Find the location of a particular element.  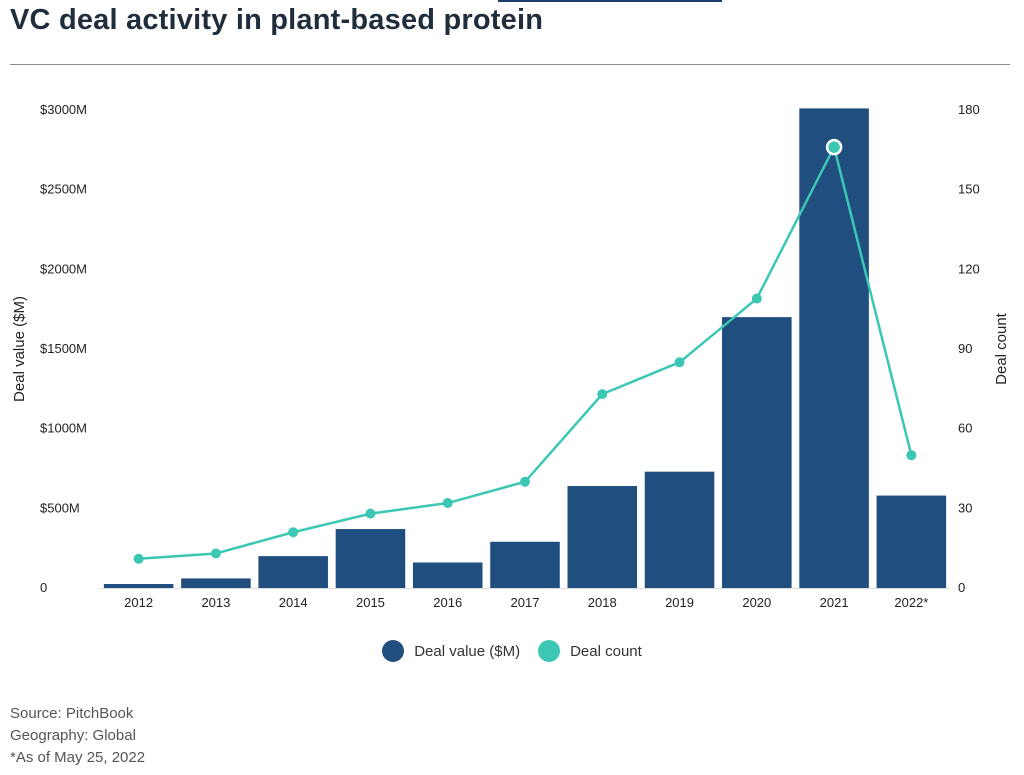

y-tick-label-left: $2000M is located at coordinates (63, 268).